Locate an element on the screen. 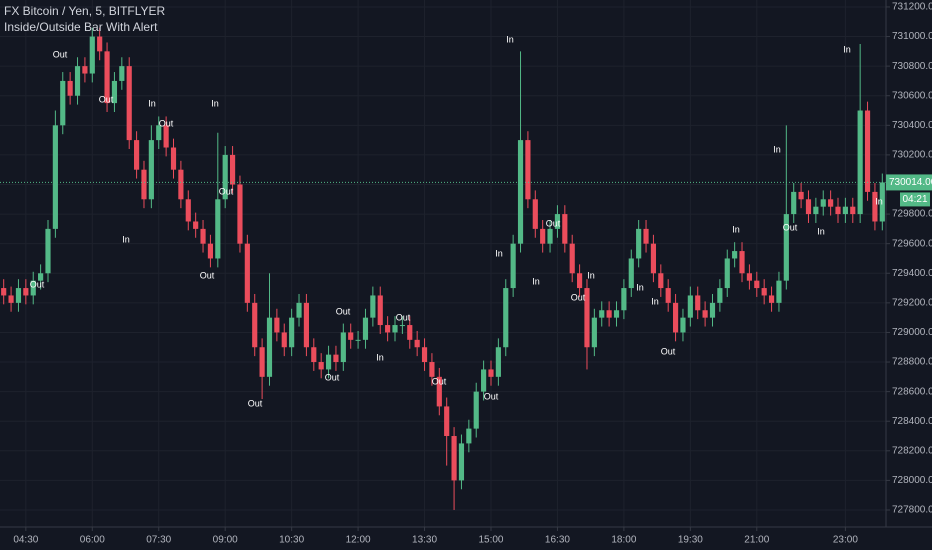 The image size is (932, 550). x-tick-label: 12:00 is located at coordinates (358, 540).